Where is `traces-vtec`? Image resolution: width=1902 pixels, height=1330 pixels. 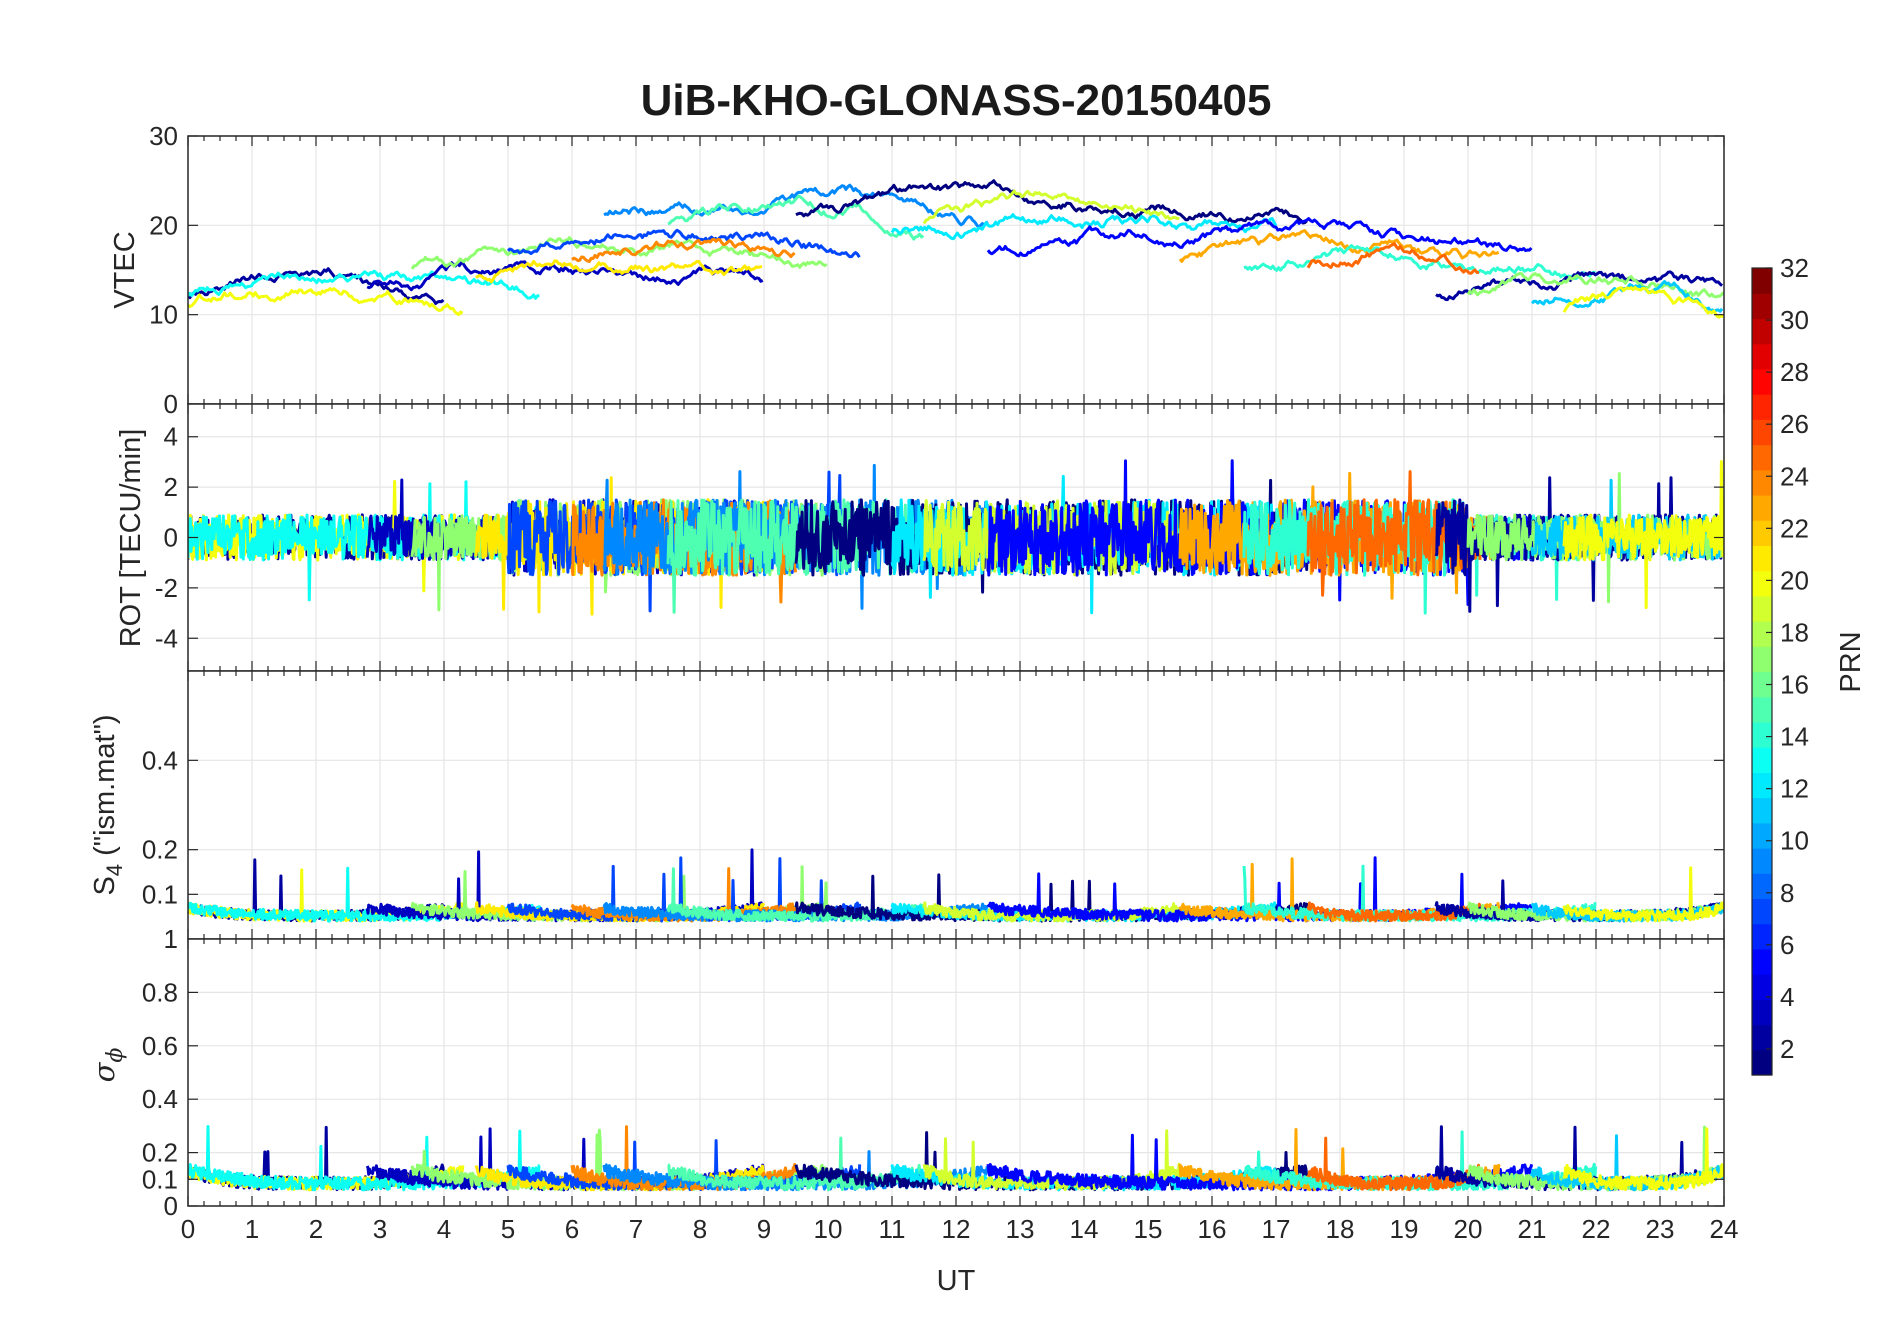
traces-vtec is located at coordinates (956, 249).